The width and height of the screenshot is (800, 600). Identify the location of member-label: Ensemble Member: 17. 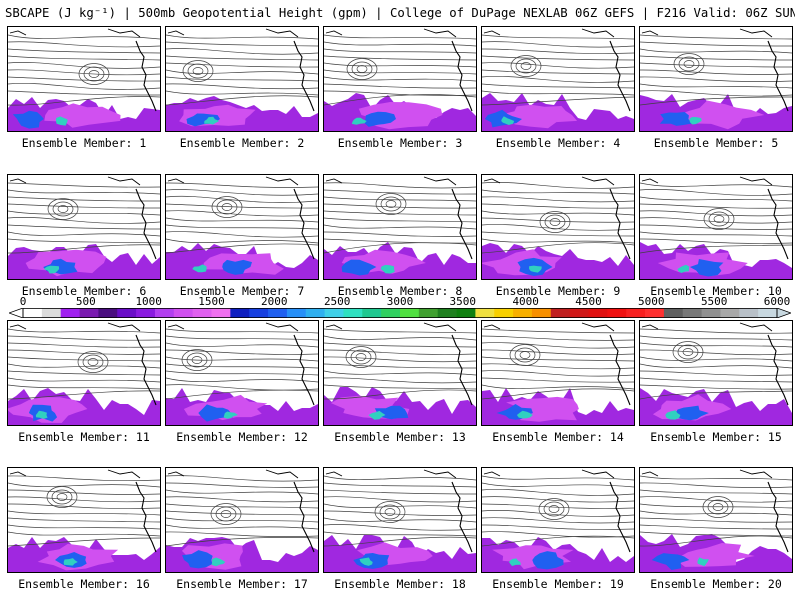
(242, 584).